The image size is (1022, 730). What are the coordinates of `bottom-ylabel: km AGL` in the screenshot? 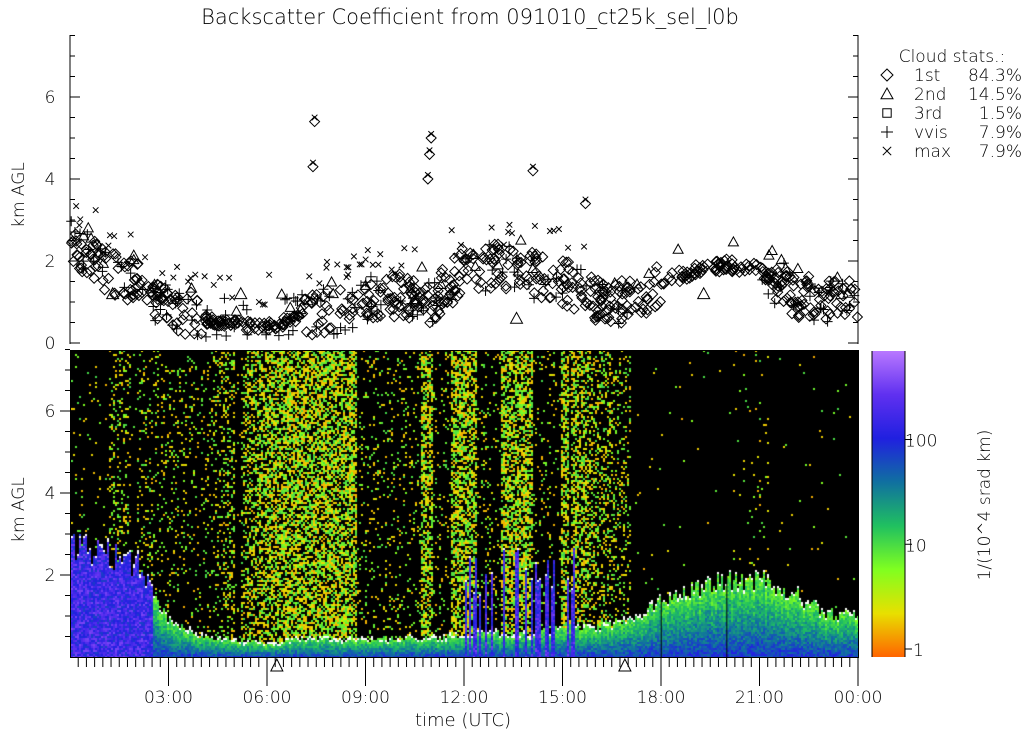 It's located at (19, 510).